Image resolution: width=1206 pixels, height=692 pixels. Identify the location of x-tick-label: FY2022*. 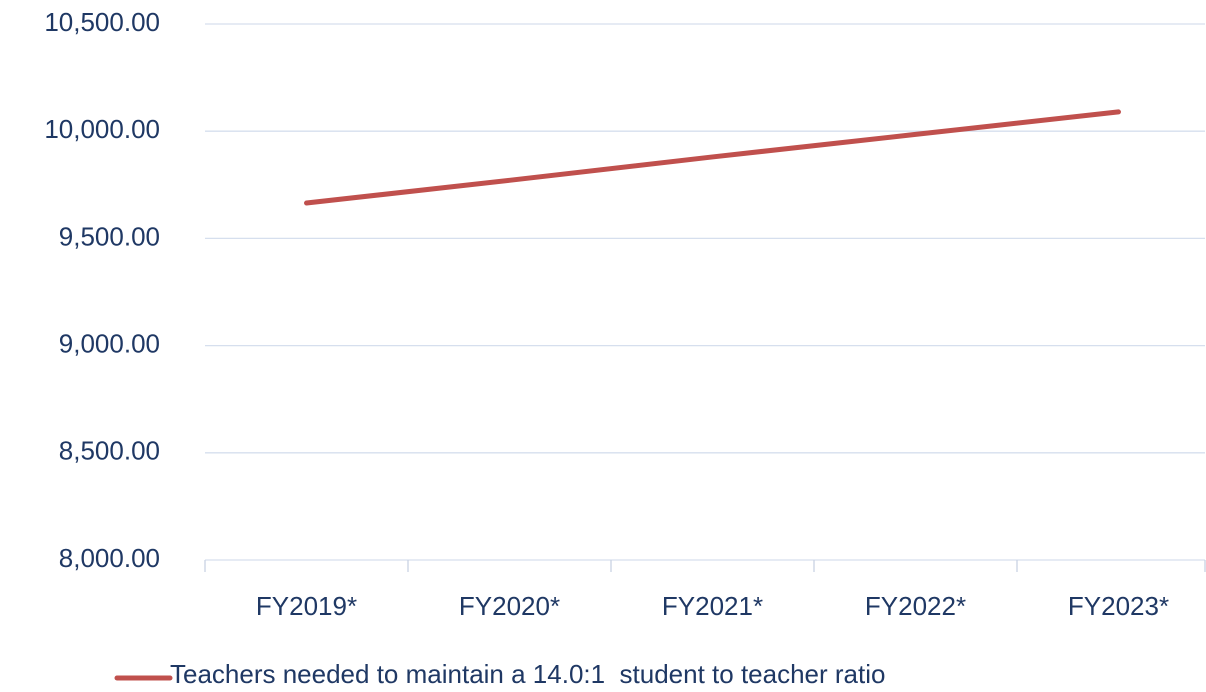
(915, 606).